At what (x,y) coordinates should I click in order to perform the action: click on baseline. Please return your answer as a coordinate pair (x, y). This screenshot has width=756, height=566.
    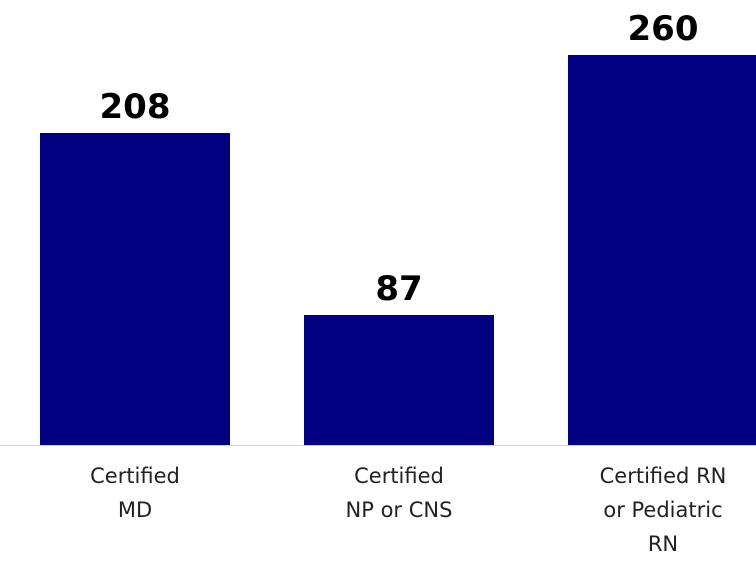
    Looking at the image, I should click on (378, 445).